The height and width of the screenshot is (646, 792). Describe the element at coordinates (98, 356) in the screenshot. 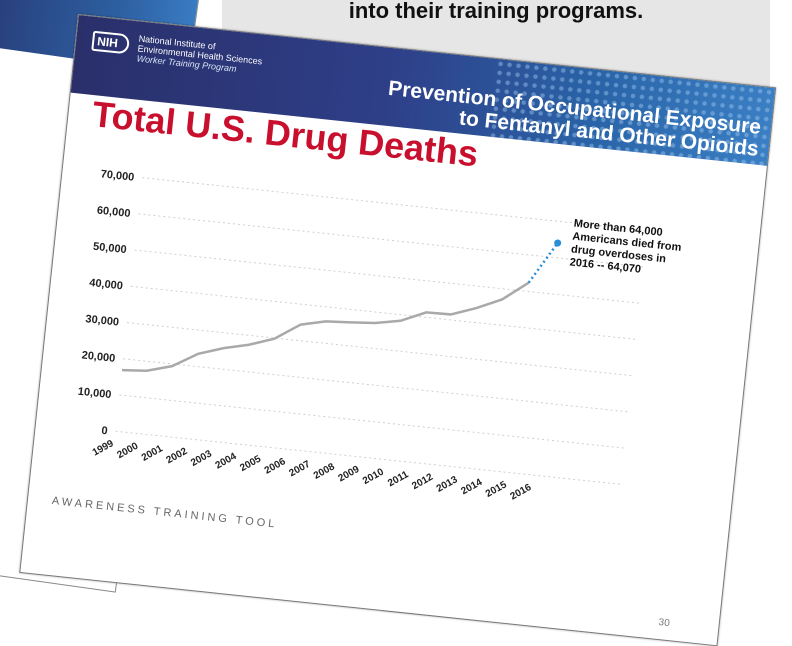

I see `y-tick-label: 20,000` at that location.